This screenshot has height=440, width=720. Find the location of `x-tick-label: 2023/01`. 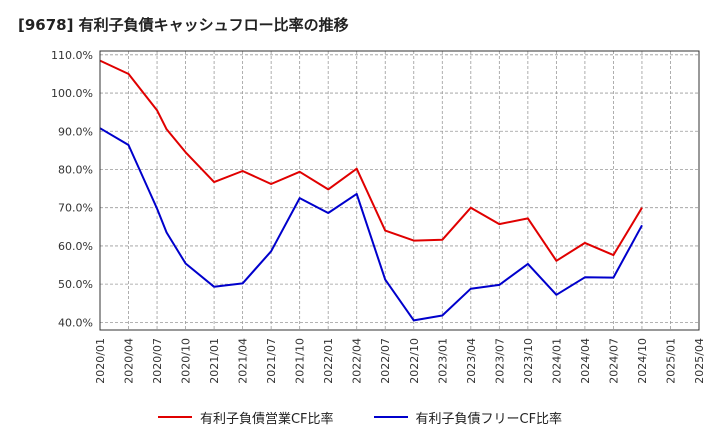

x-tick-label: 2023/01 is located at coordinates (442, 361).